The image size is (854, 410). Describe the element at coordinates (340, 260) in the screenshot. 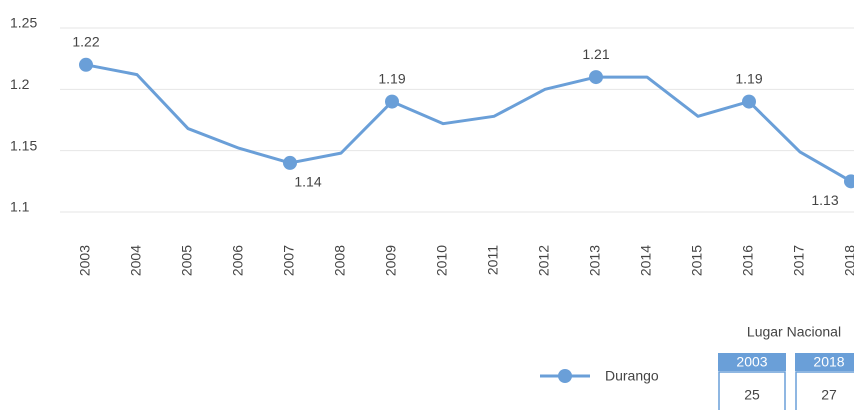

I see `x-tick-label: 2008` at that location.